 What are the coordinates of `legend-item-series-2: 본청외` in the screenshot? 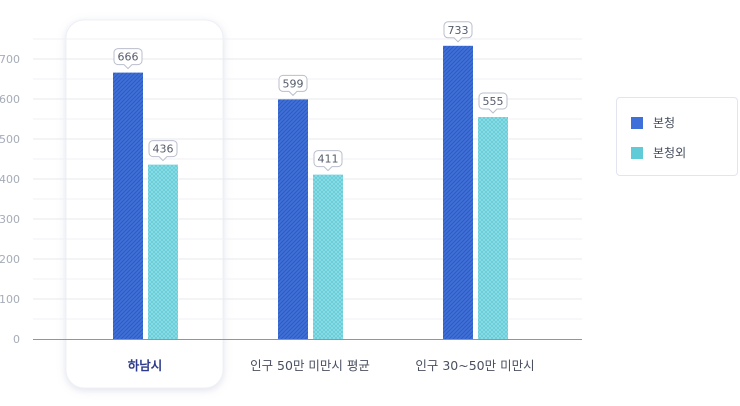 It's located at (658, 152).